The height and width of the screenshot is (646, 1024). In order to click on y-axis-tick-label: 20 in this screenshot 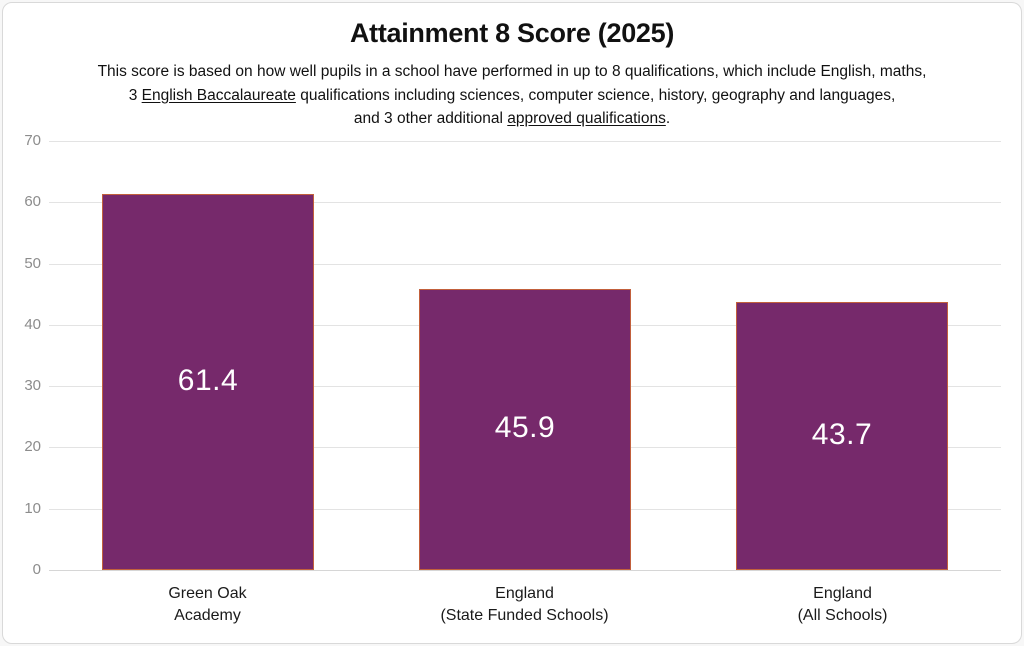, I will do `click(32, 446)`.